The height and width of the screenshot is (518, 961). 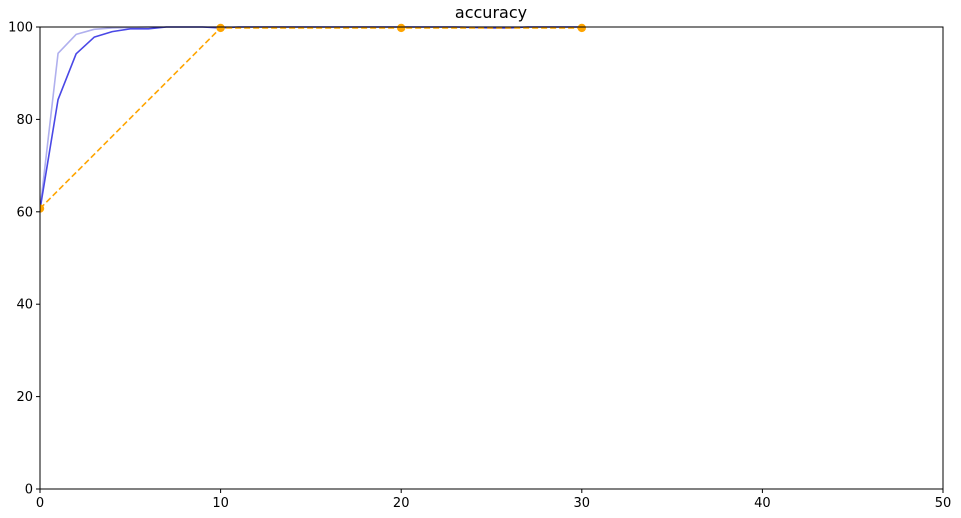 I want to click on y-tick-label: 40, so click(x=24, y=305).